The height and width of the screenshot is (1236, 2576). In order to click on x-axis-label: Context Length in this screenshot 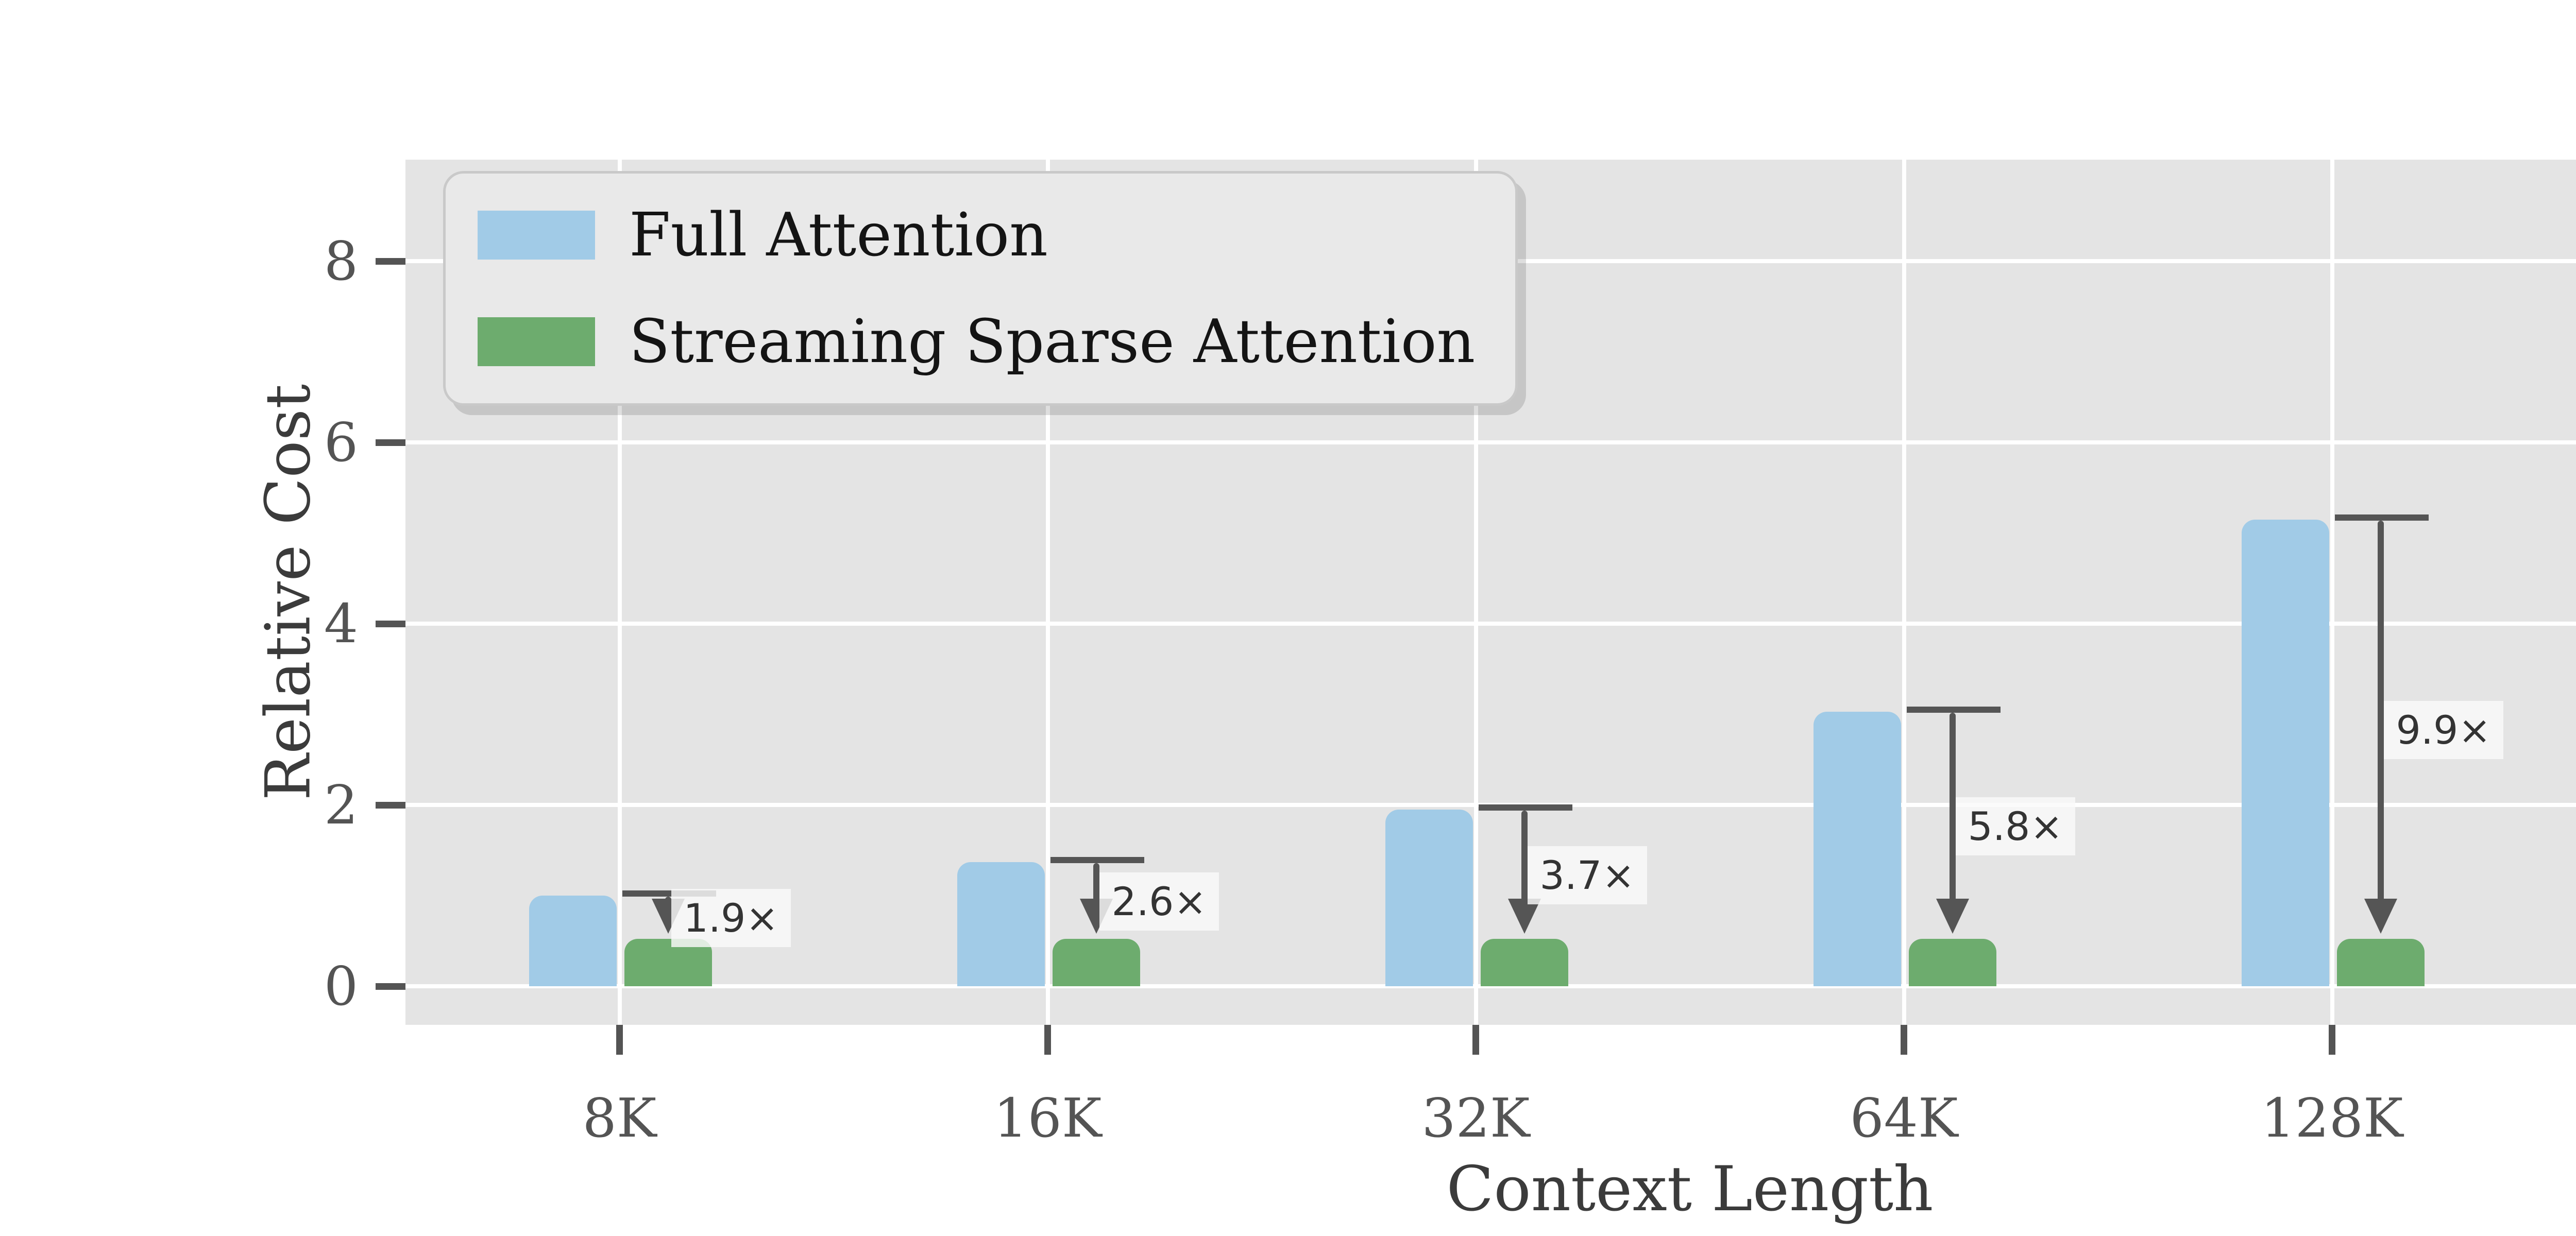, I will do `click(1690, 1189)`.